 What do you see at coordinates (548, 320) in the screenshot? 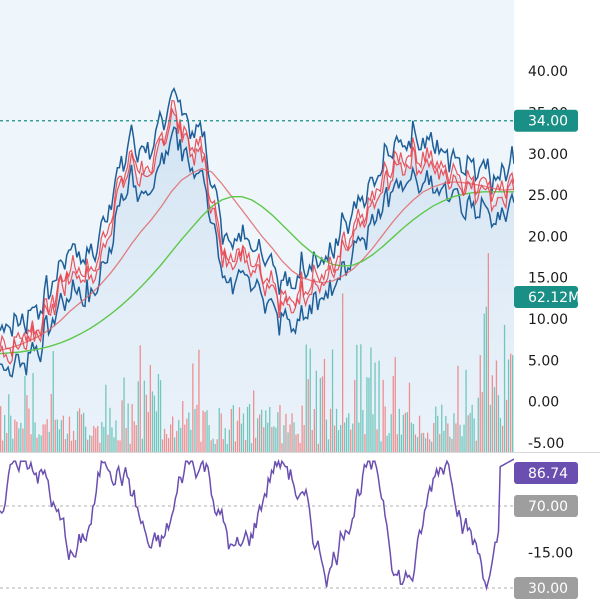
I see `price-tick-label: 10.00` at bounding box center [548, 320].